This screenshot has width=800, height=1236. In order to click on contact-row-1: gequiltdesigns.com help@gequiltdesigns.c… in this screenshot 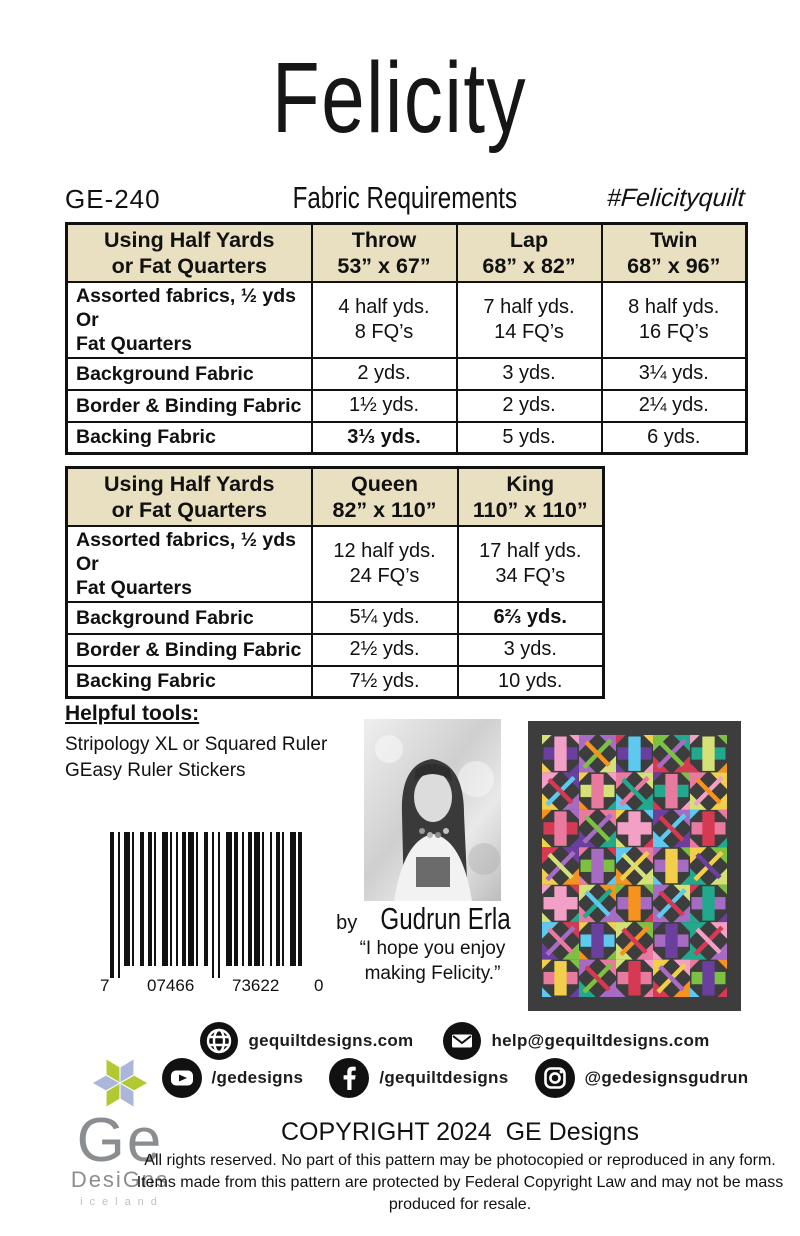, I will do `click(455, 1041)`.